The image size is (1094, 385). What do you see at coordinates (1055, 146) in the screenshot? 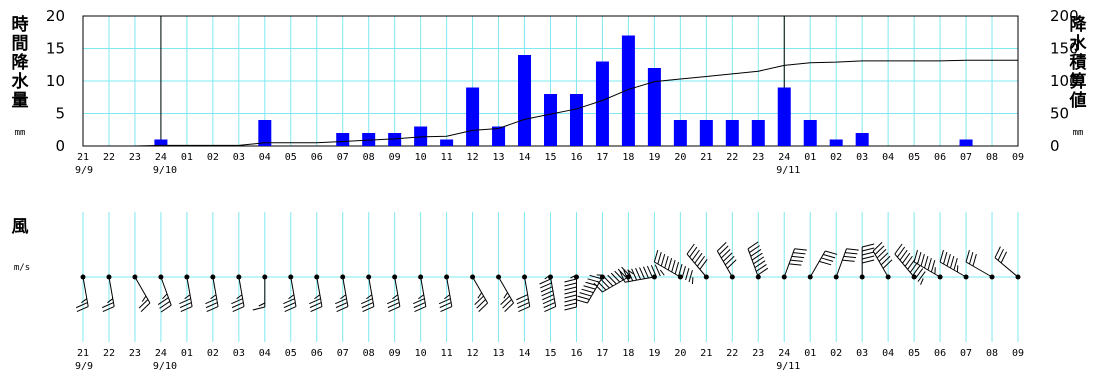
I see `y2-tick-label: 0` at bounding box center [1055, 146].